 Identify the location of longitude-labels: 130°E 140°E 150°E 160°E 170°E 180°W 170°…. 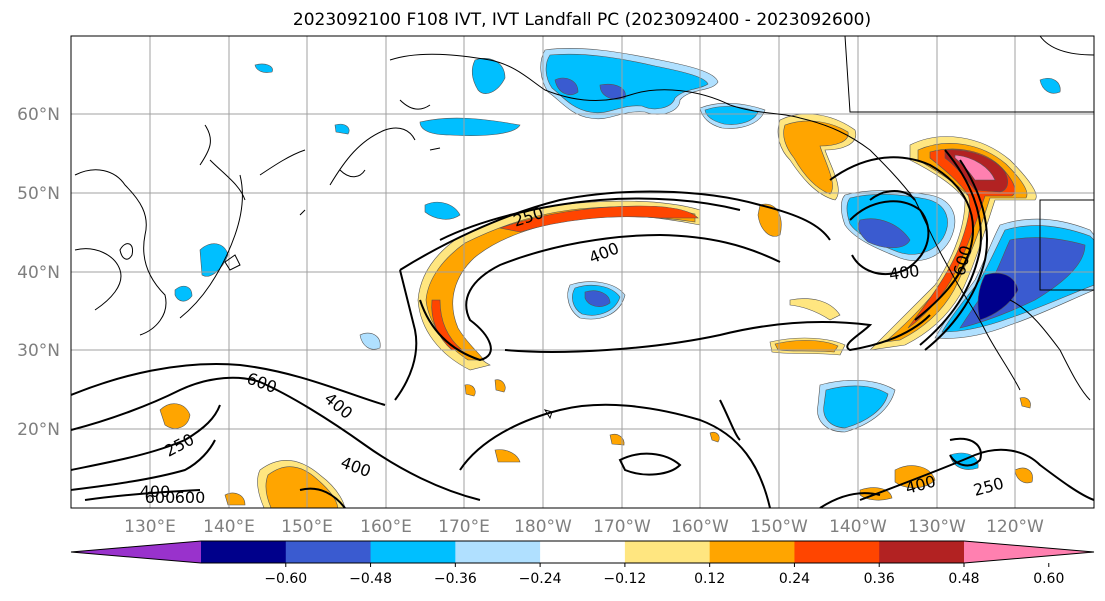
(584, 527).